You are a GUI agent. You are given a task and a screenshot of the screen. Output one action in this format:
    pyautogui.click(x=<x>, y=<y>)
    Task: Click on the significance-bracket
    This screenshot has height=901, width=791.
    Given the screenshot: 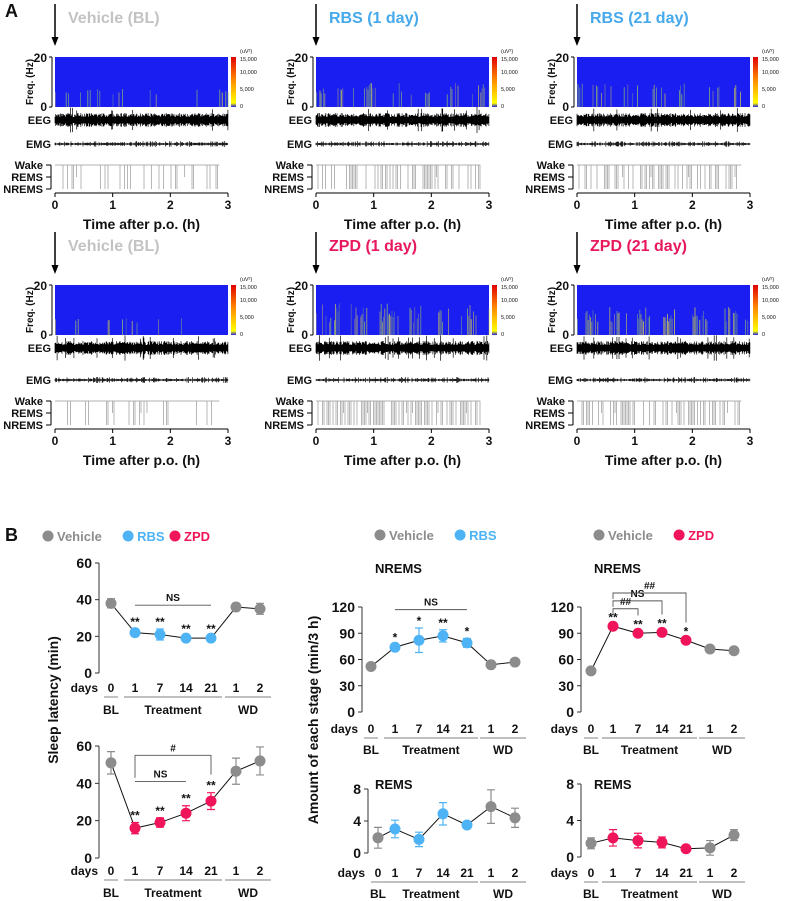 What is the action you would take?
    pyautogui.click(x=637, y=607)
    